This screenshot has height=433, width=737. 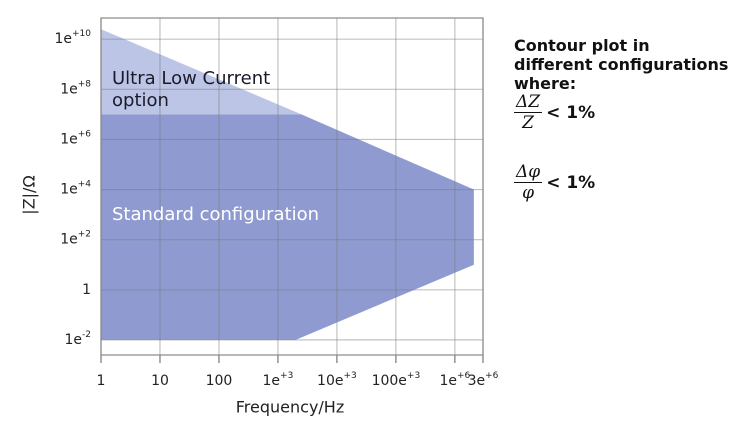 I want to click on y-axis-label: |Z|/Ω, so click(x=29, y=194).